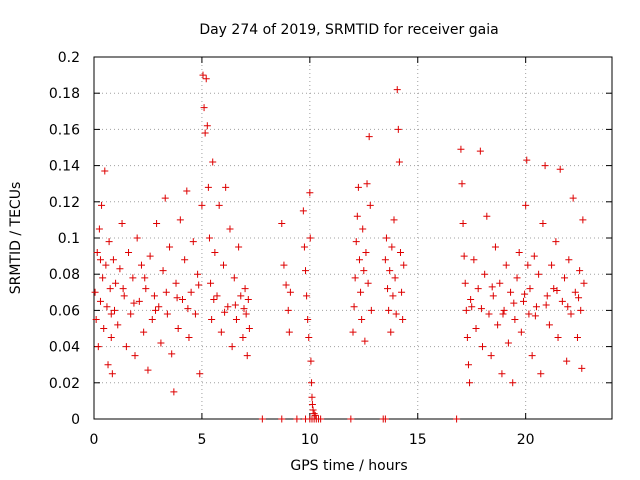  What do you see at coordinates (526, 440) in the screenshot?
I see `x-tick-label: 20` at bounding box center [526, 440].